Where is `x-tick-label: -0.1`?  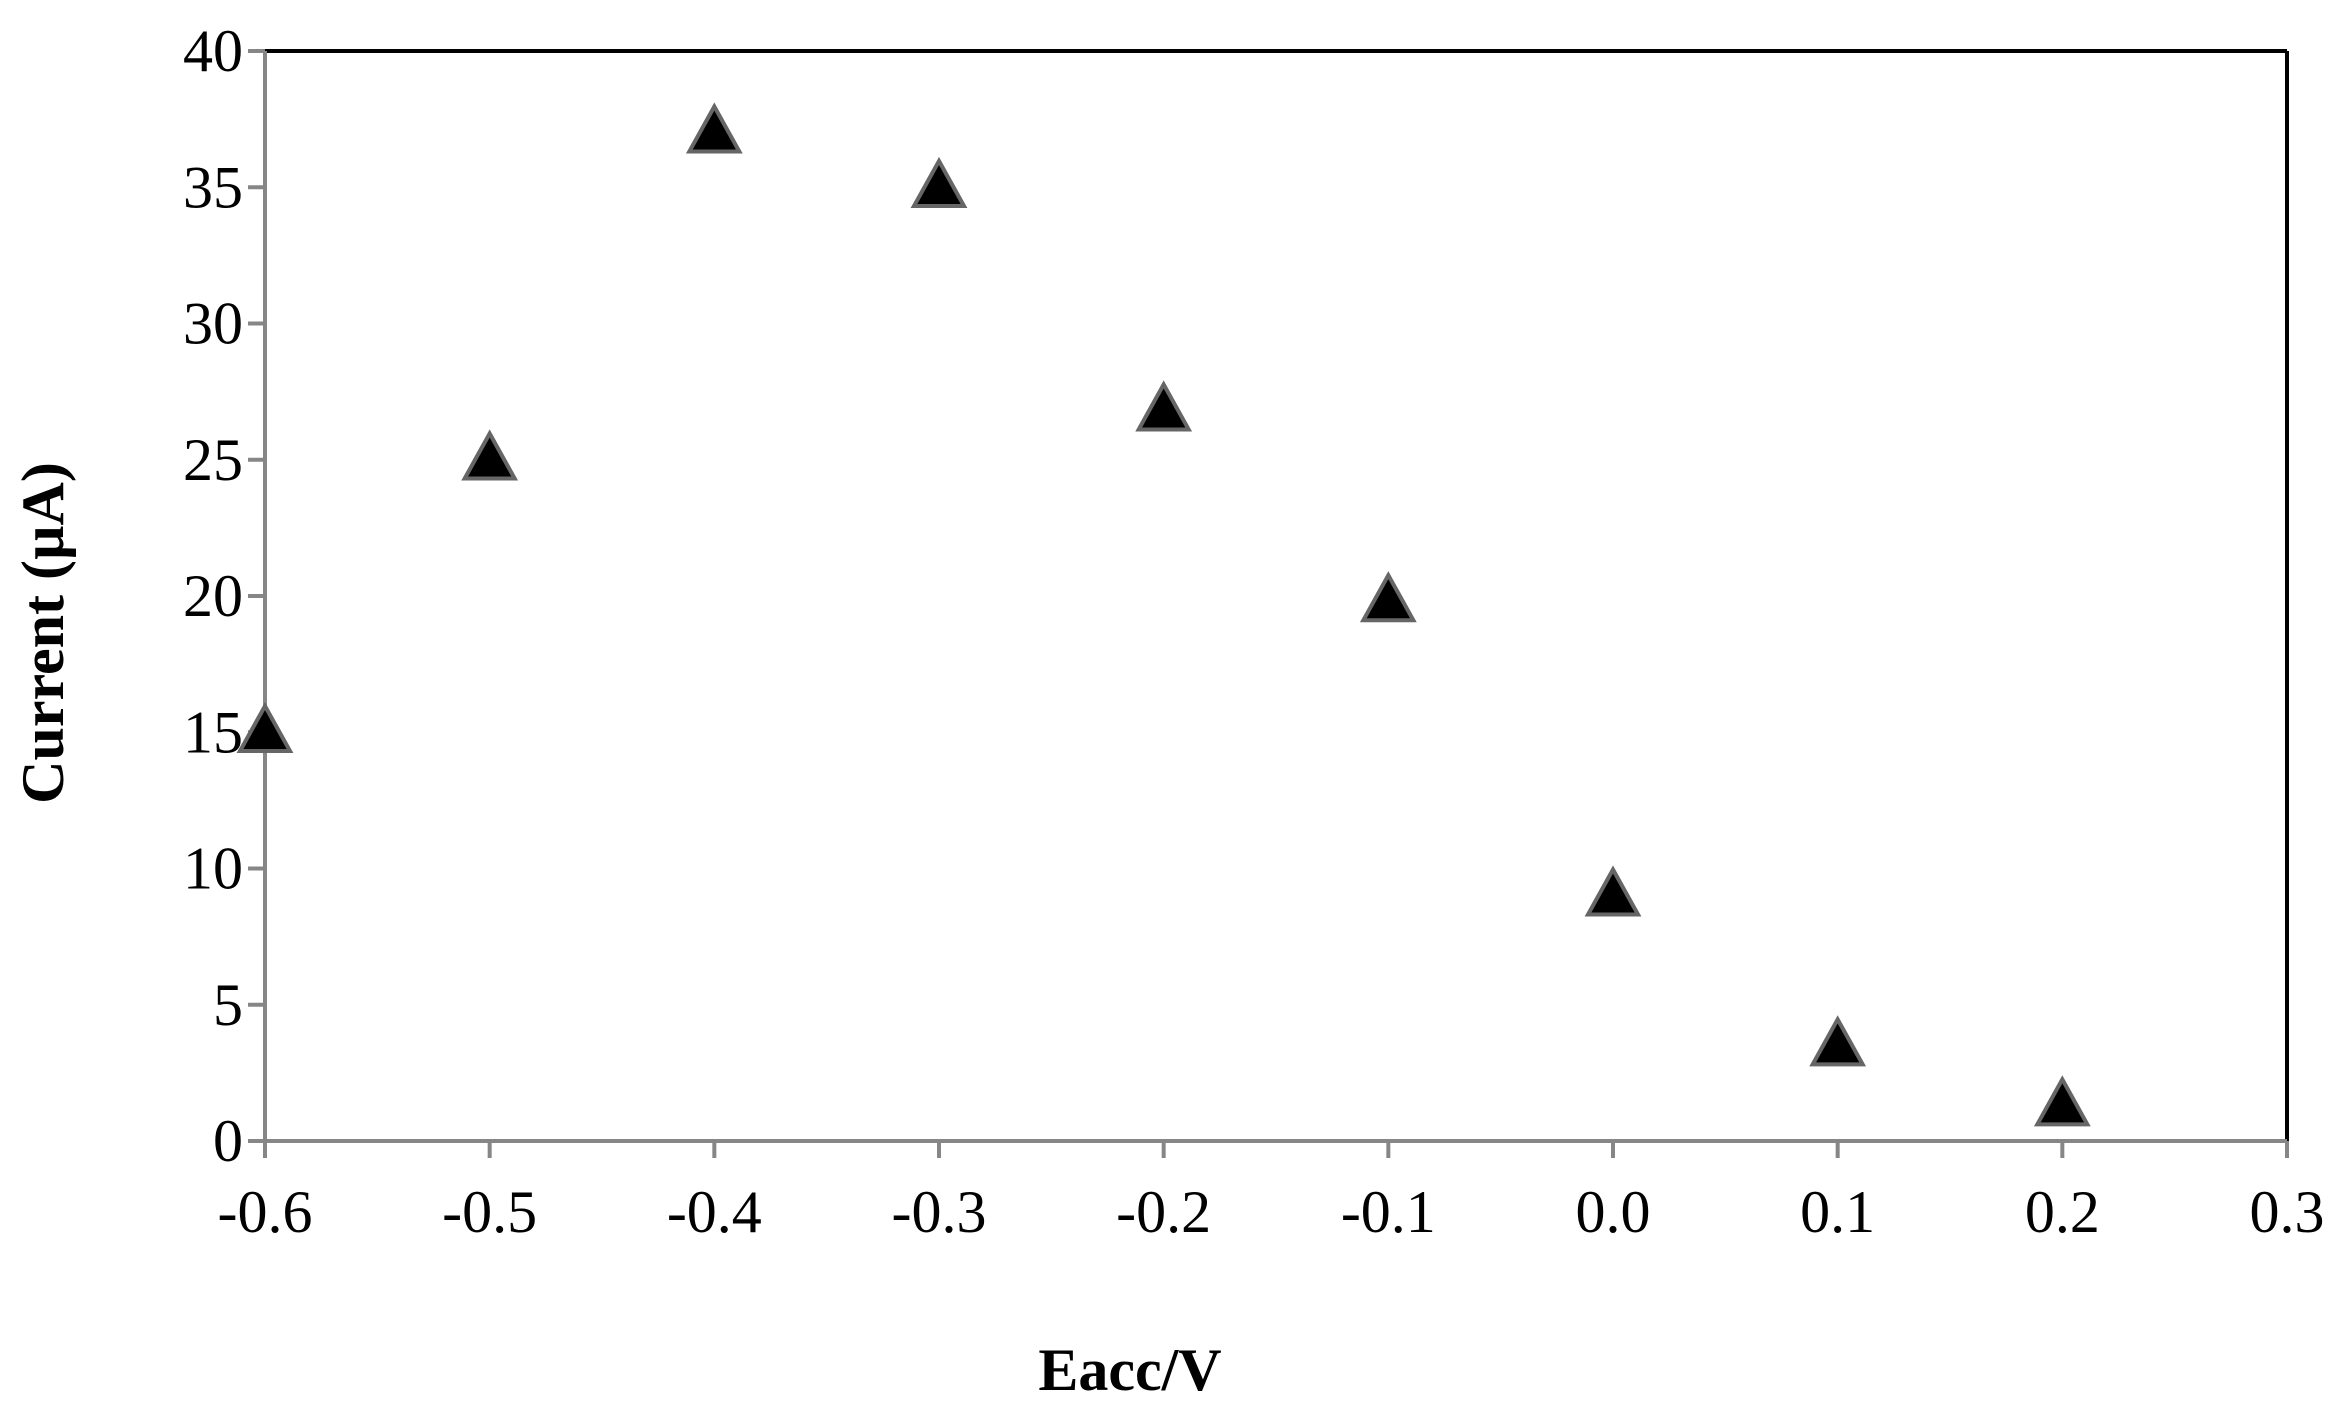
x-tick-label: -0.1 is located at coordinates (1388, 1212).